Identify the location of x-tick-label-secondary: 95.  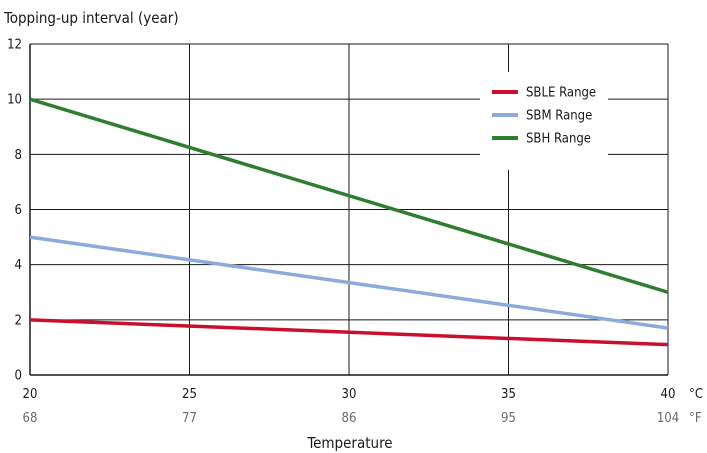
(508, 418).